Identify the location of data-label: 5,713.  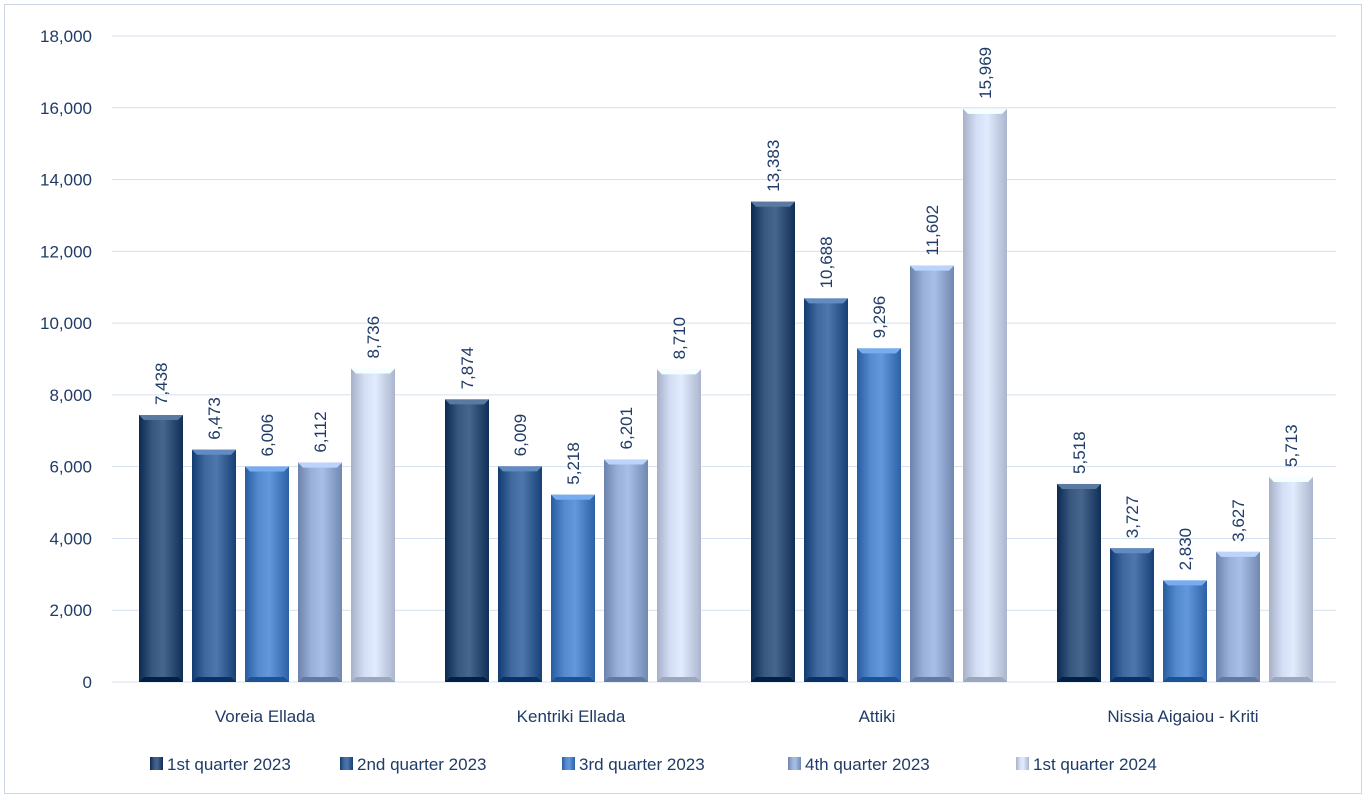
(1291, 445).